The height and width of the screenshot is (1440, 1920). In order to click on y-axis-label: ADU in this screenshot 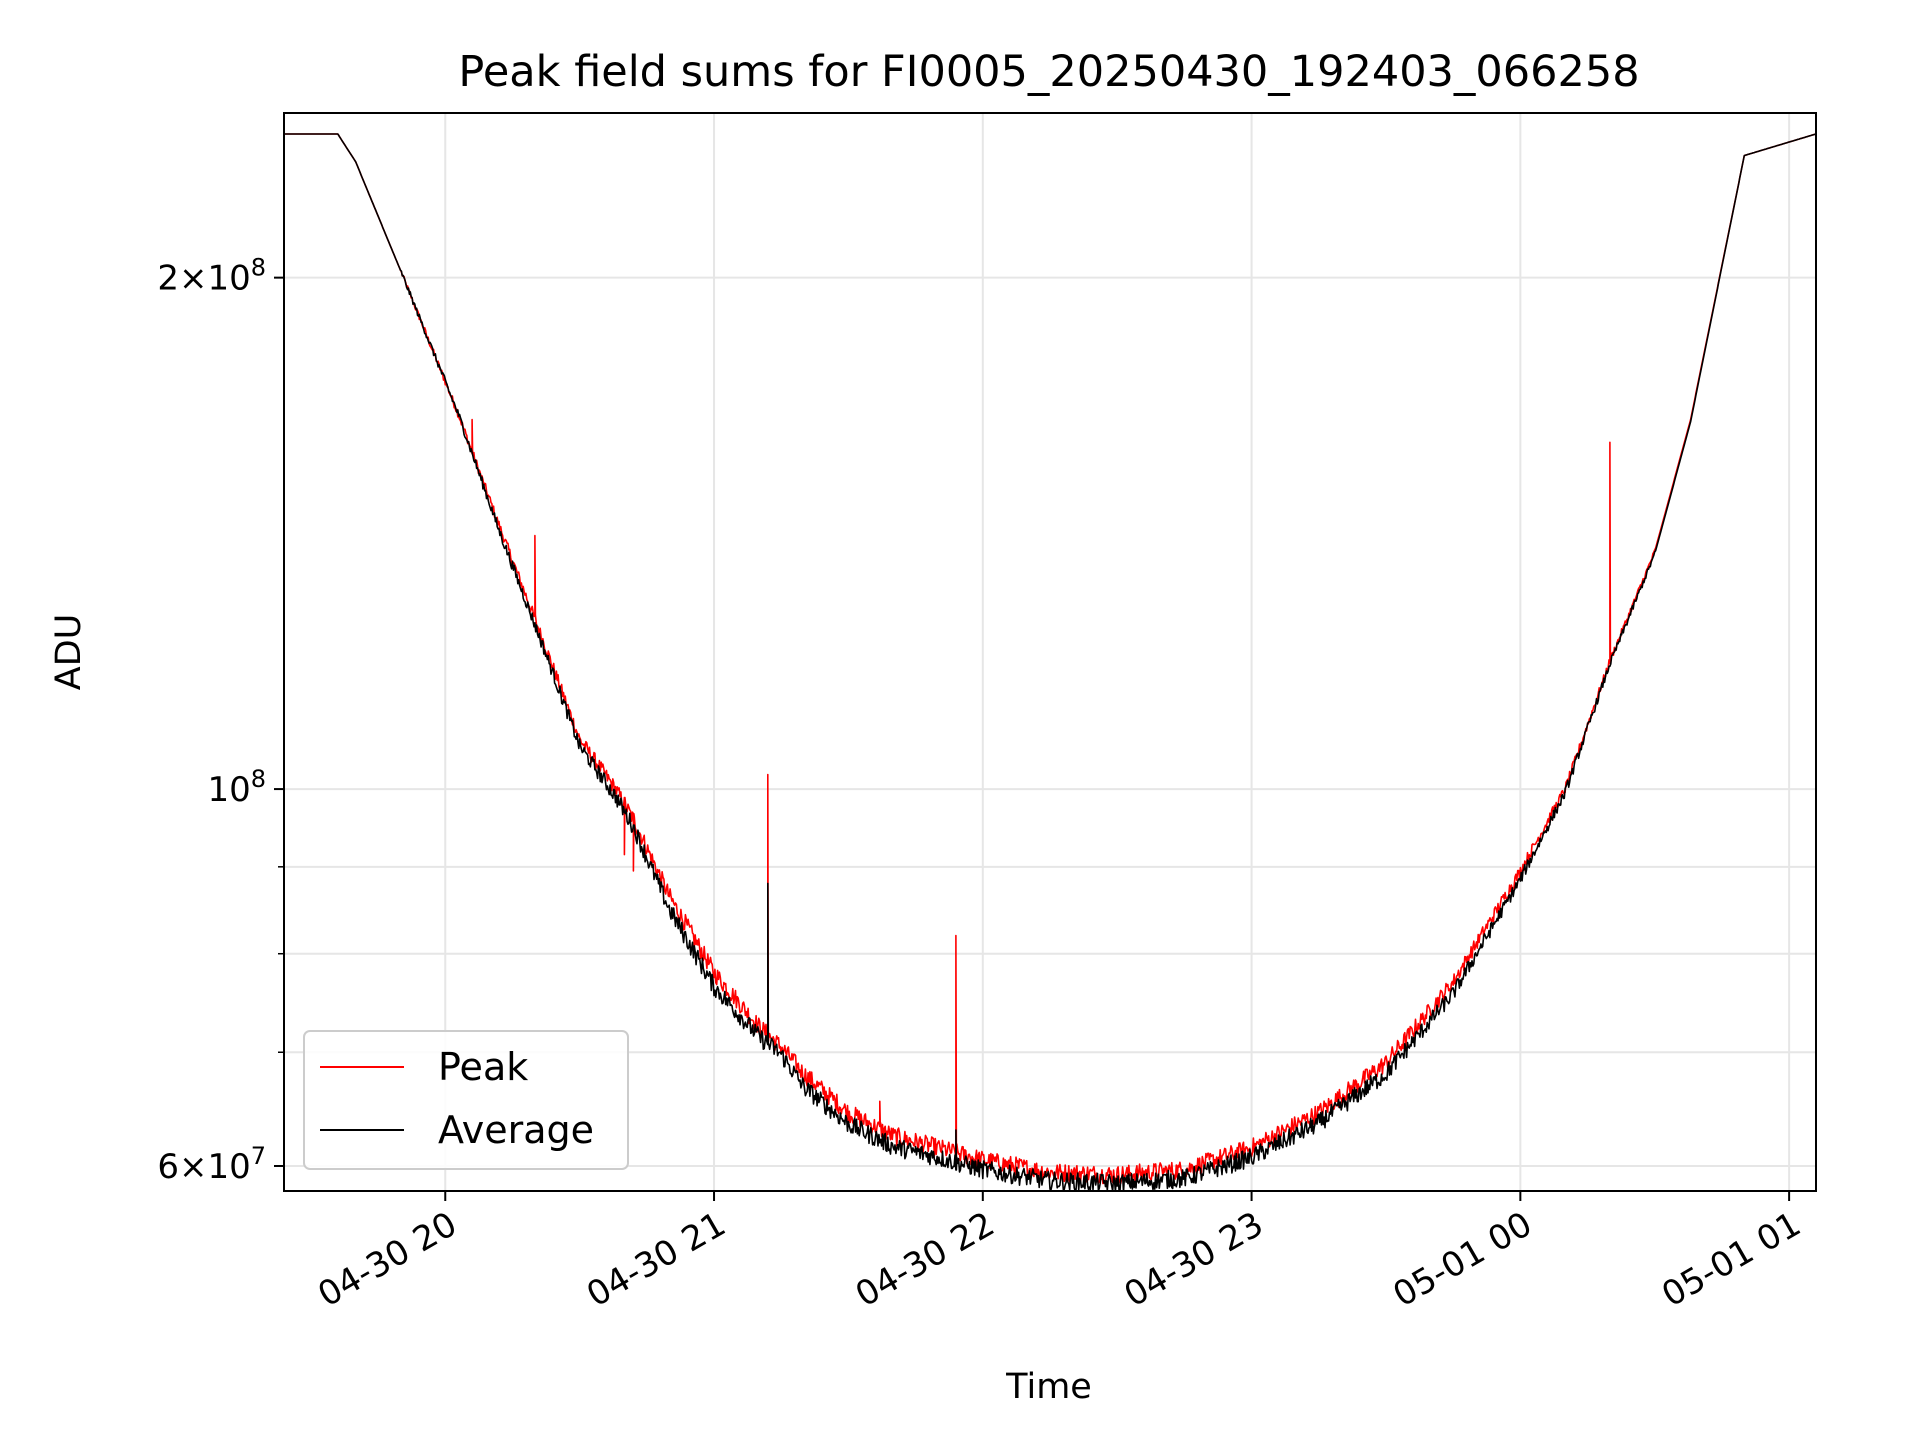, I will do `click(69, 652)`.